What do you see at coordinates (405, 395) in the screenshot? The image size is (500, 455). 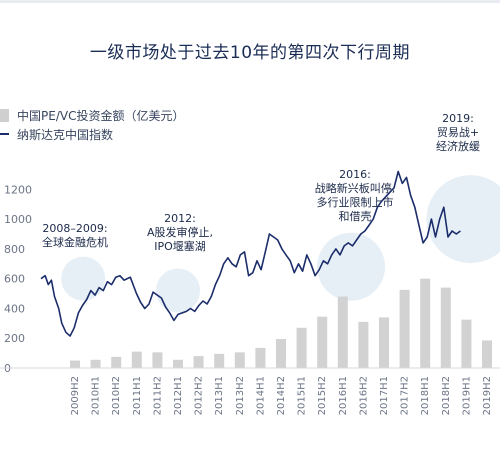 I see `x-tick-label: 2017H2` at bounding box center [405, 395].